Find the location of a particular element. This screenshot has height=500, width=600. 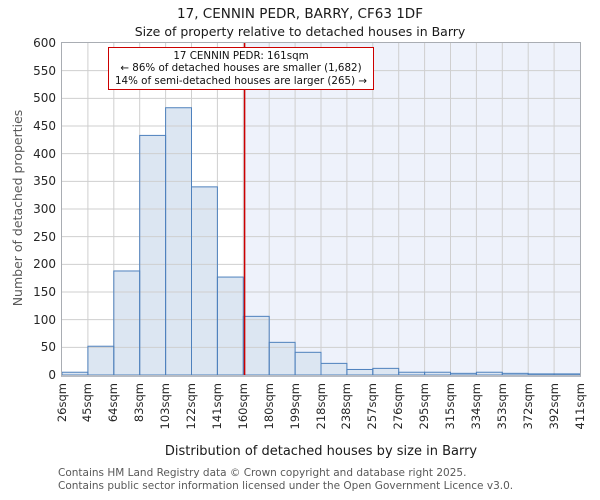

x-tick-label: 315sqm is located at coordinates (450, 406).